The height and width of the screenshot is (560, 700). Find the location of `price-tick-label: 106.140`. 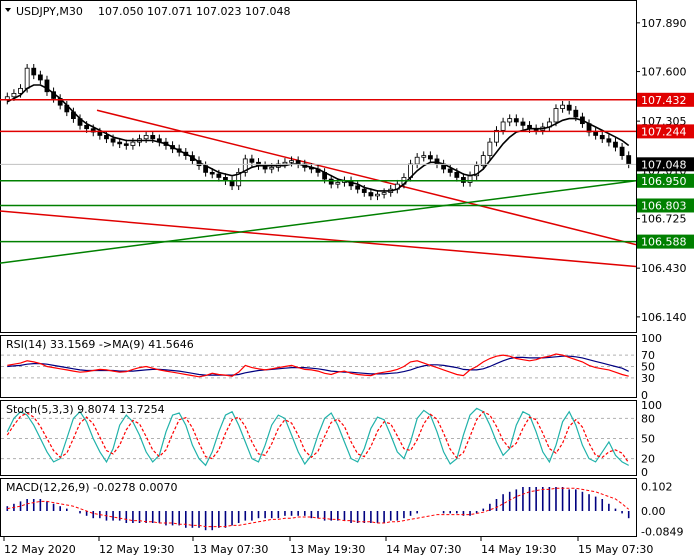

price-tick-label: 106.140 is located at coordinates (664, 317).